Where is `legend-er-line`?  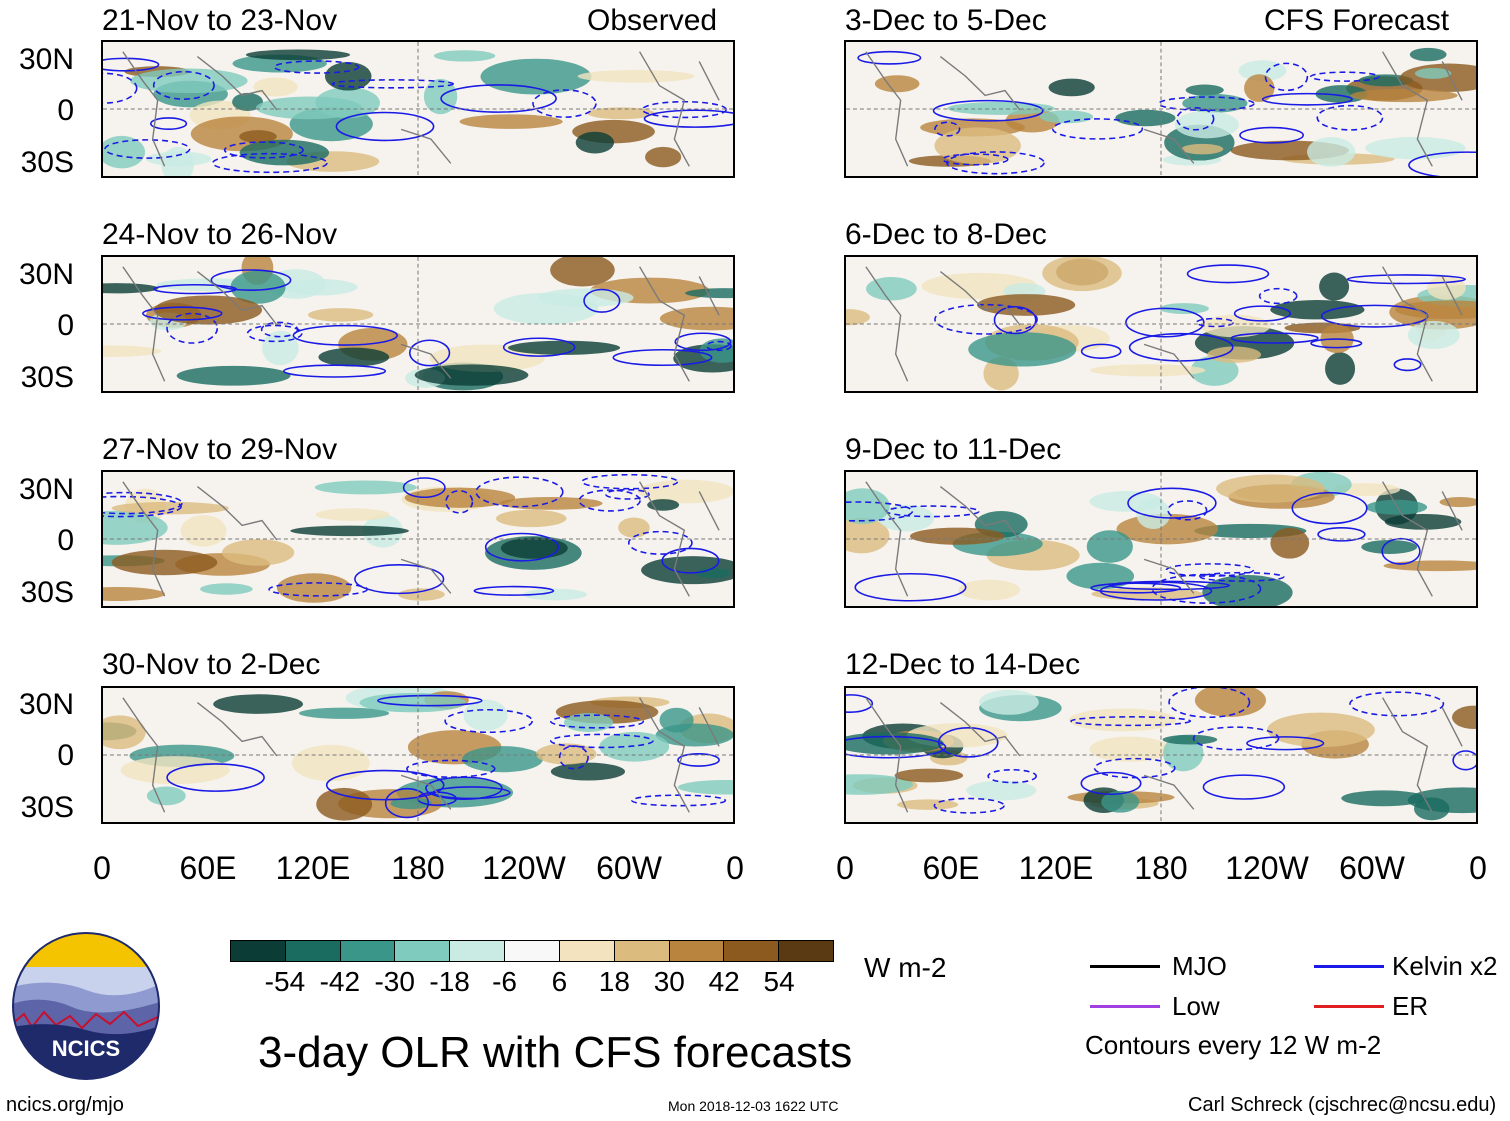
legend-er-line is located at coordinates (1349, 1006).